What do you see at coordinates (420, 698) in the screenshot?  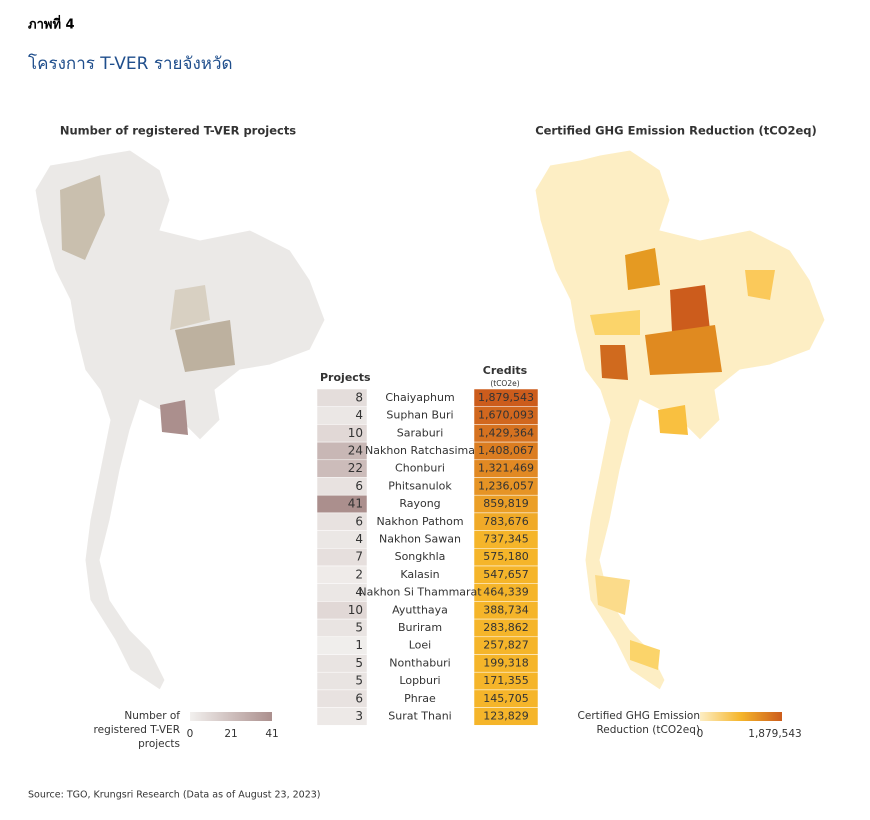 I see `province-name: Phrae` at bounding box center [420, 698].